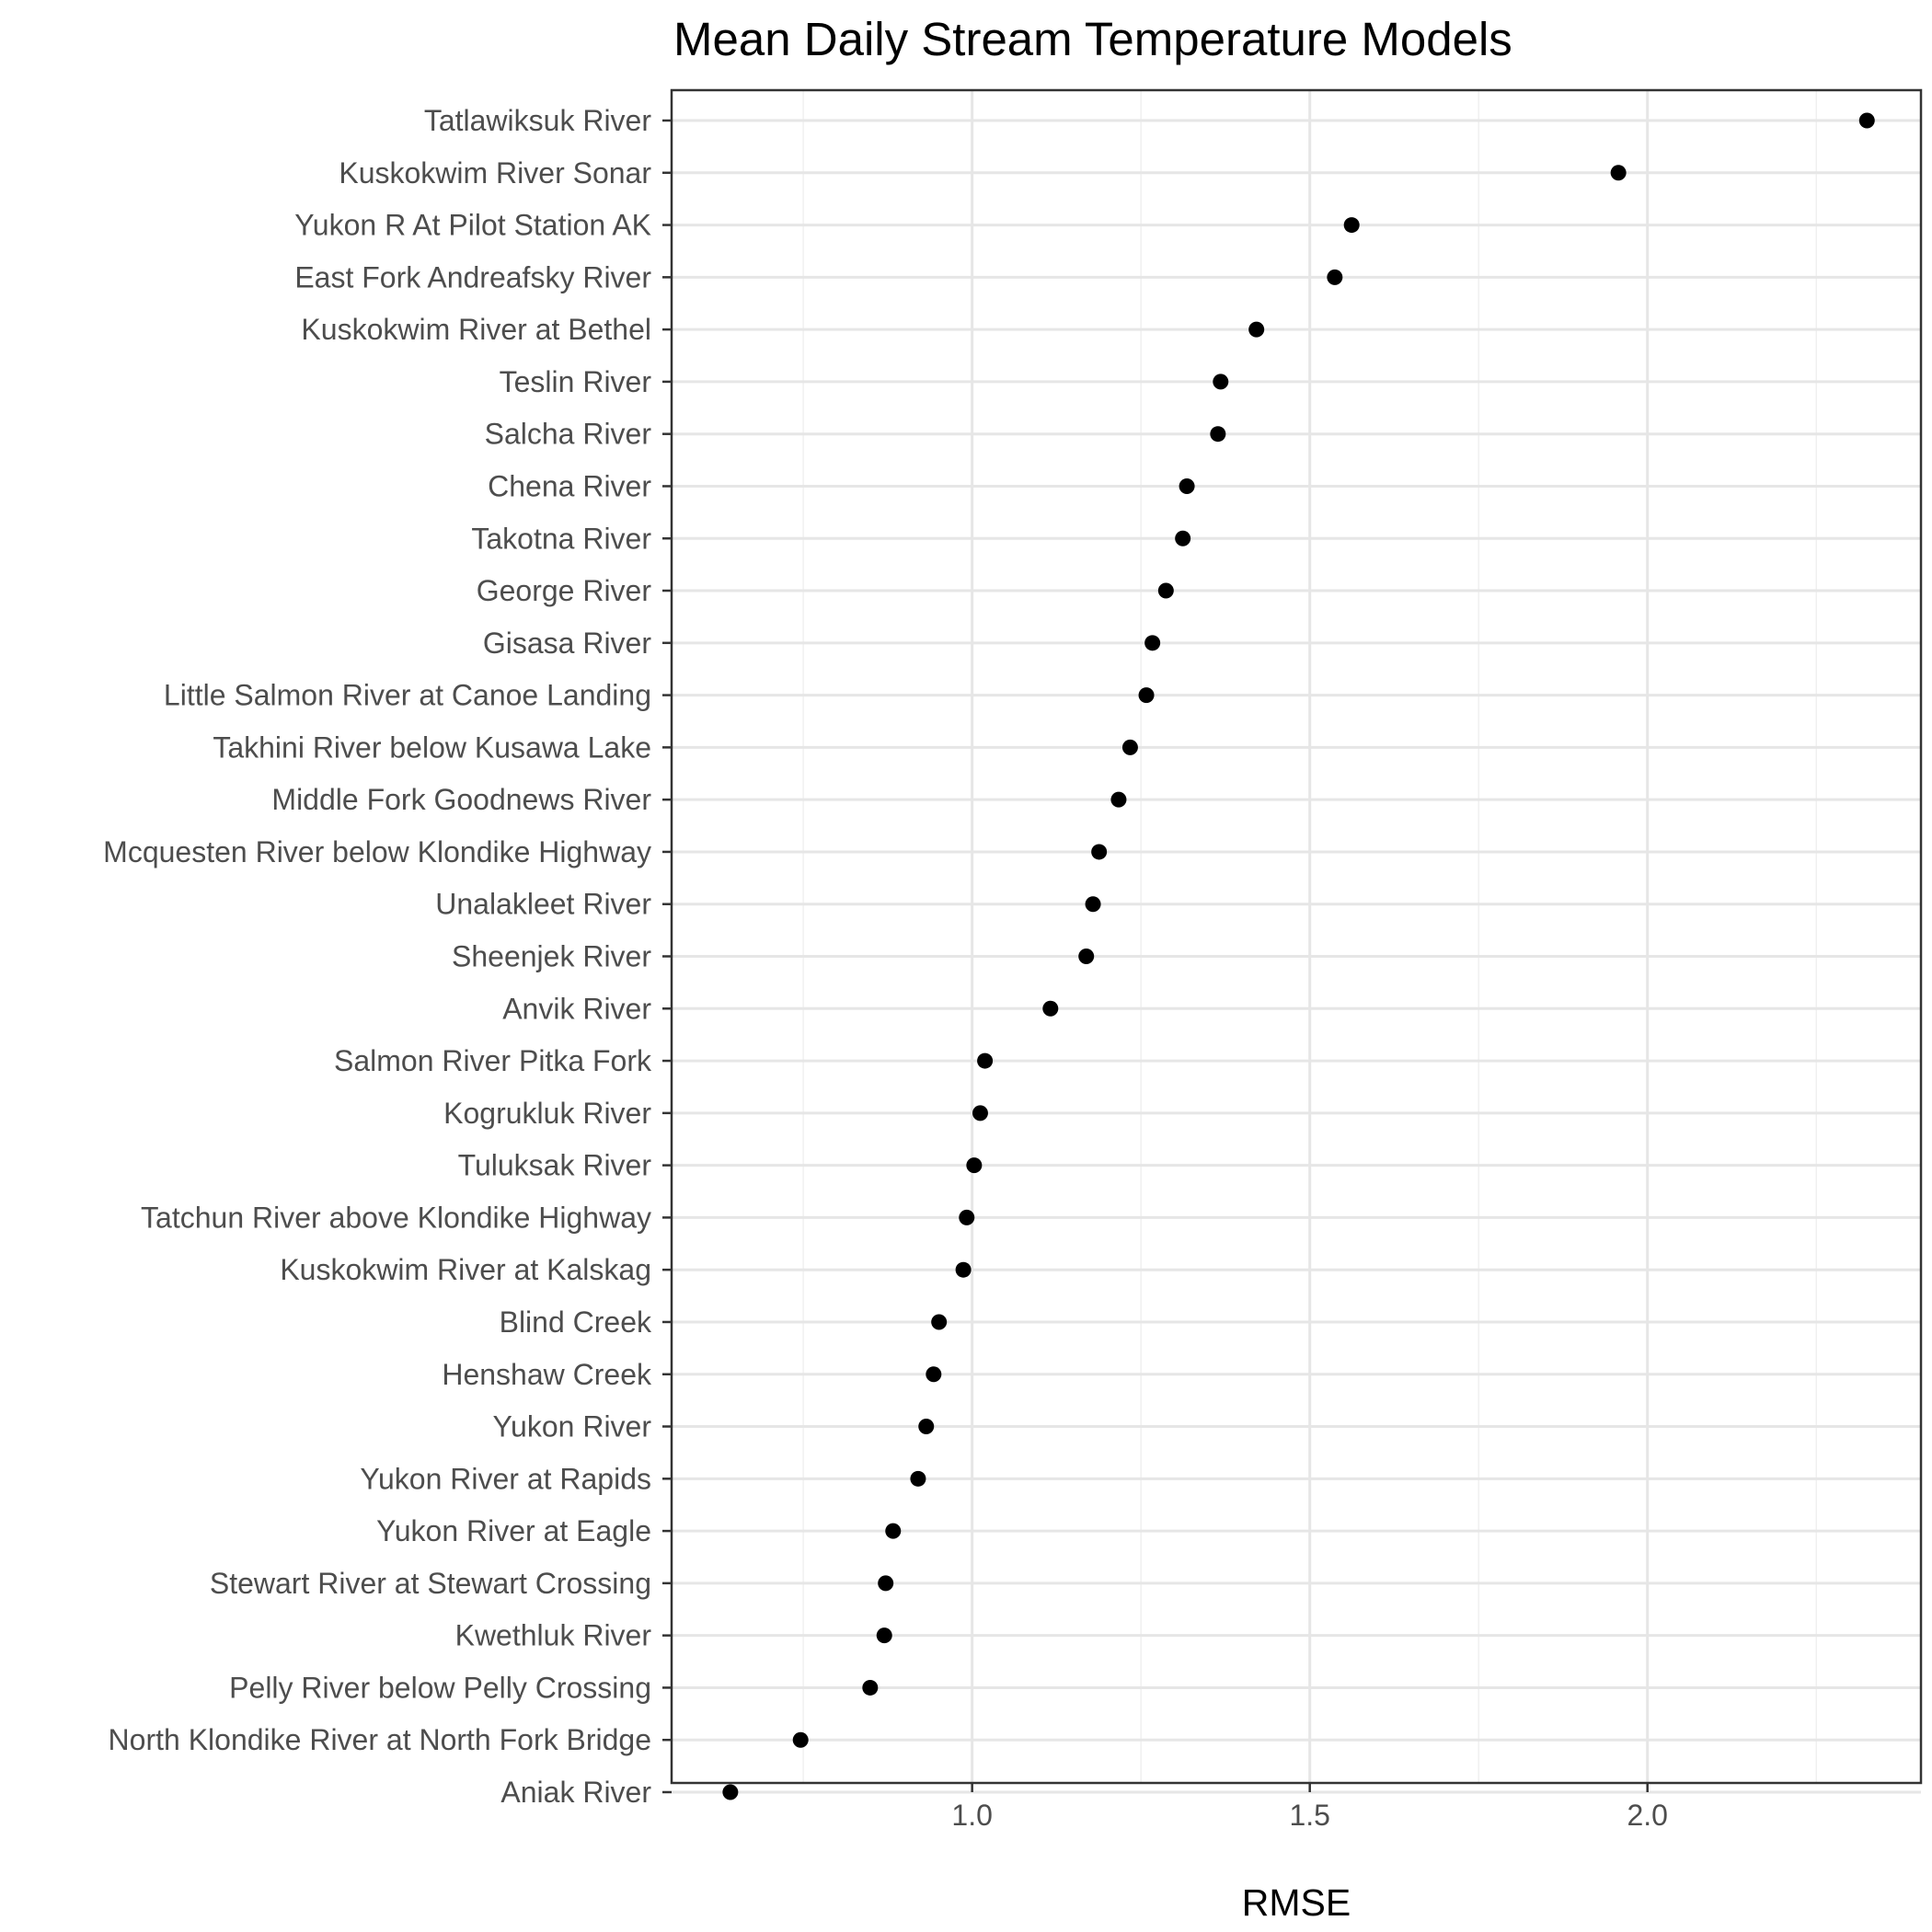  What do you see at coordinates (432, 747) in the screenshot?
I see `y-tick-label: Takhini River below Kusawa Lake` at bounding box center [432, 747].